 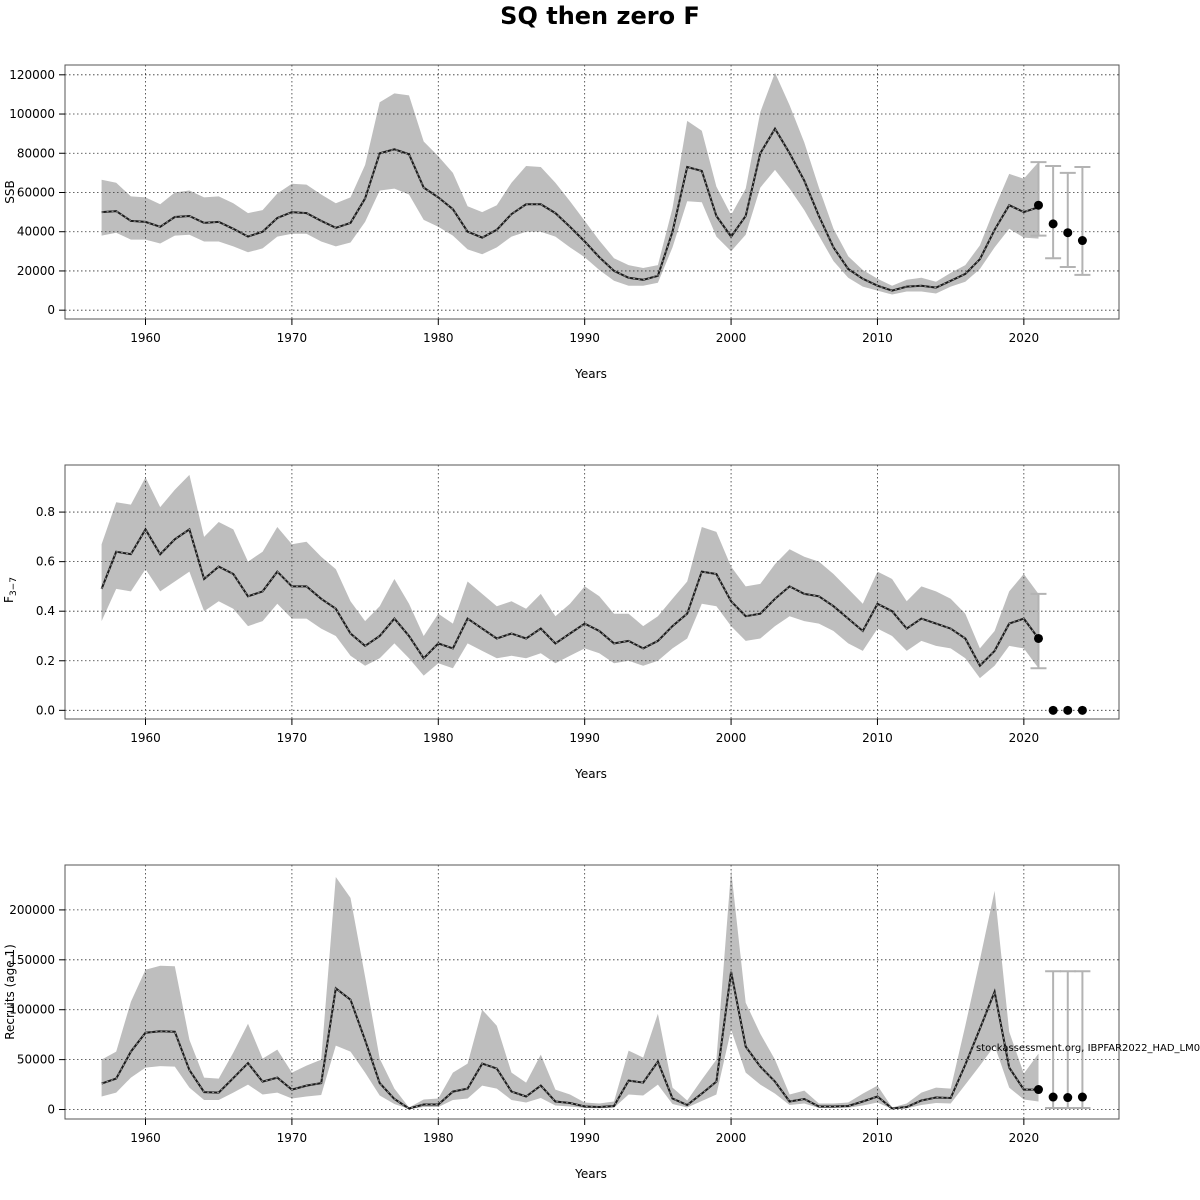 I want to click on chart-title: SQ then zero F, so click(x=600, y=16).